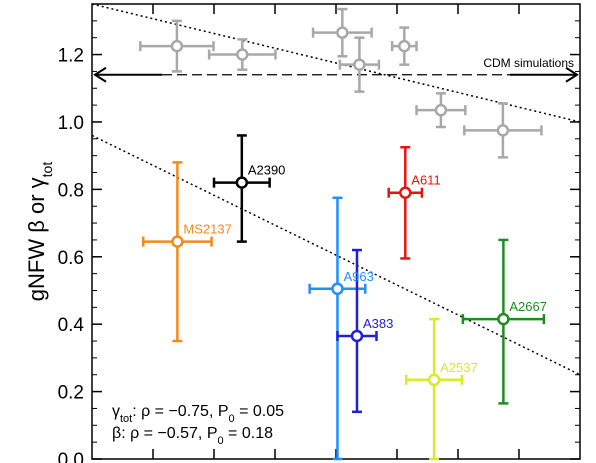 Image resolution: width=596 pixels, height=463 pixels. What do you see at coordinates (71, 325) in the screenshot?
I see `y-tick-label: 0.4` at bounding box center [71, 325].